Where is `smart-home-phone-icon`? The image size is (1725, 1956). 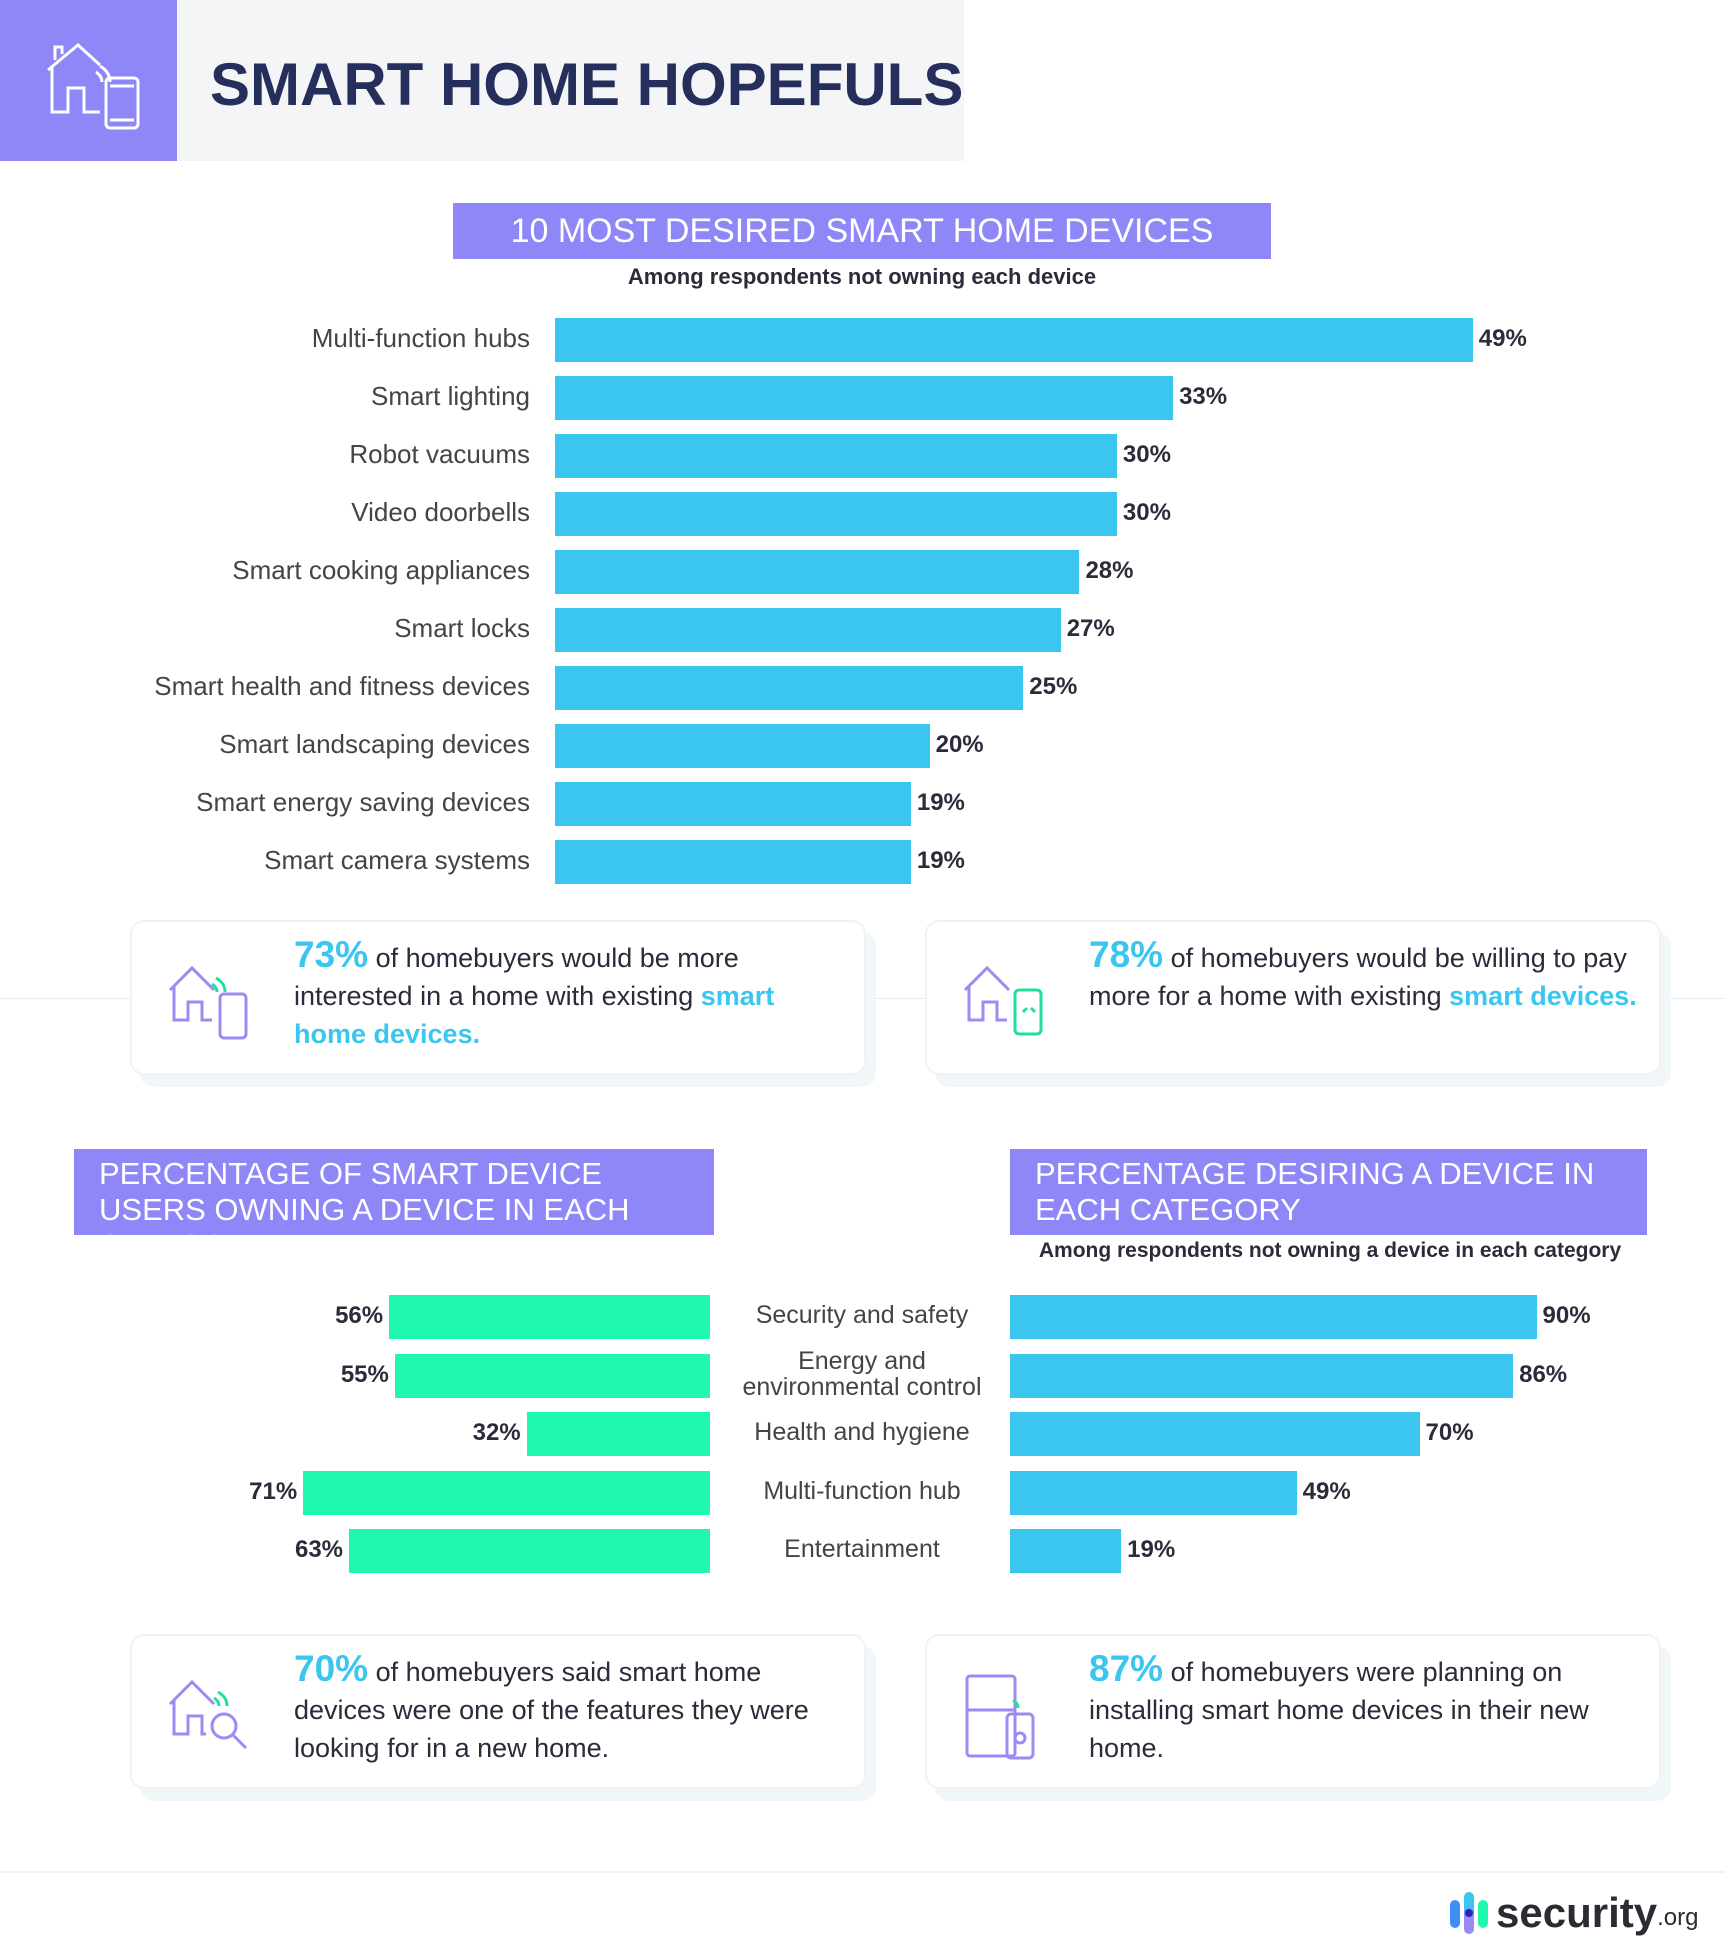
smart-home-phone-icon is located at coordinates (93, 86).